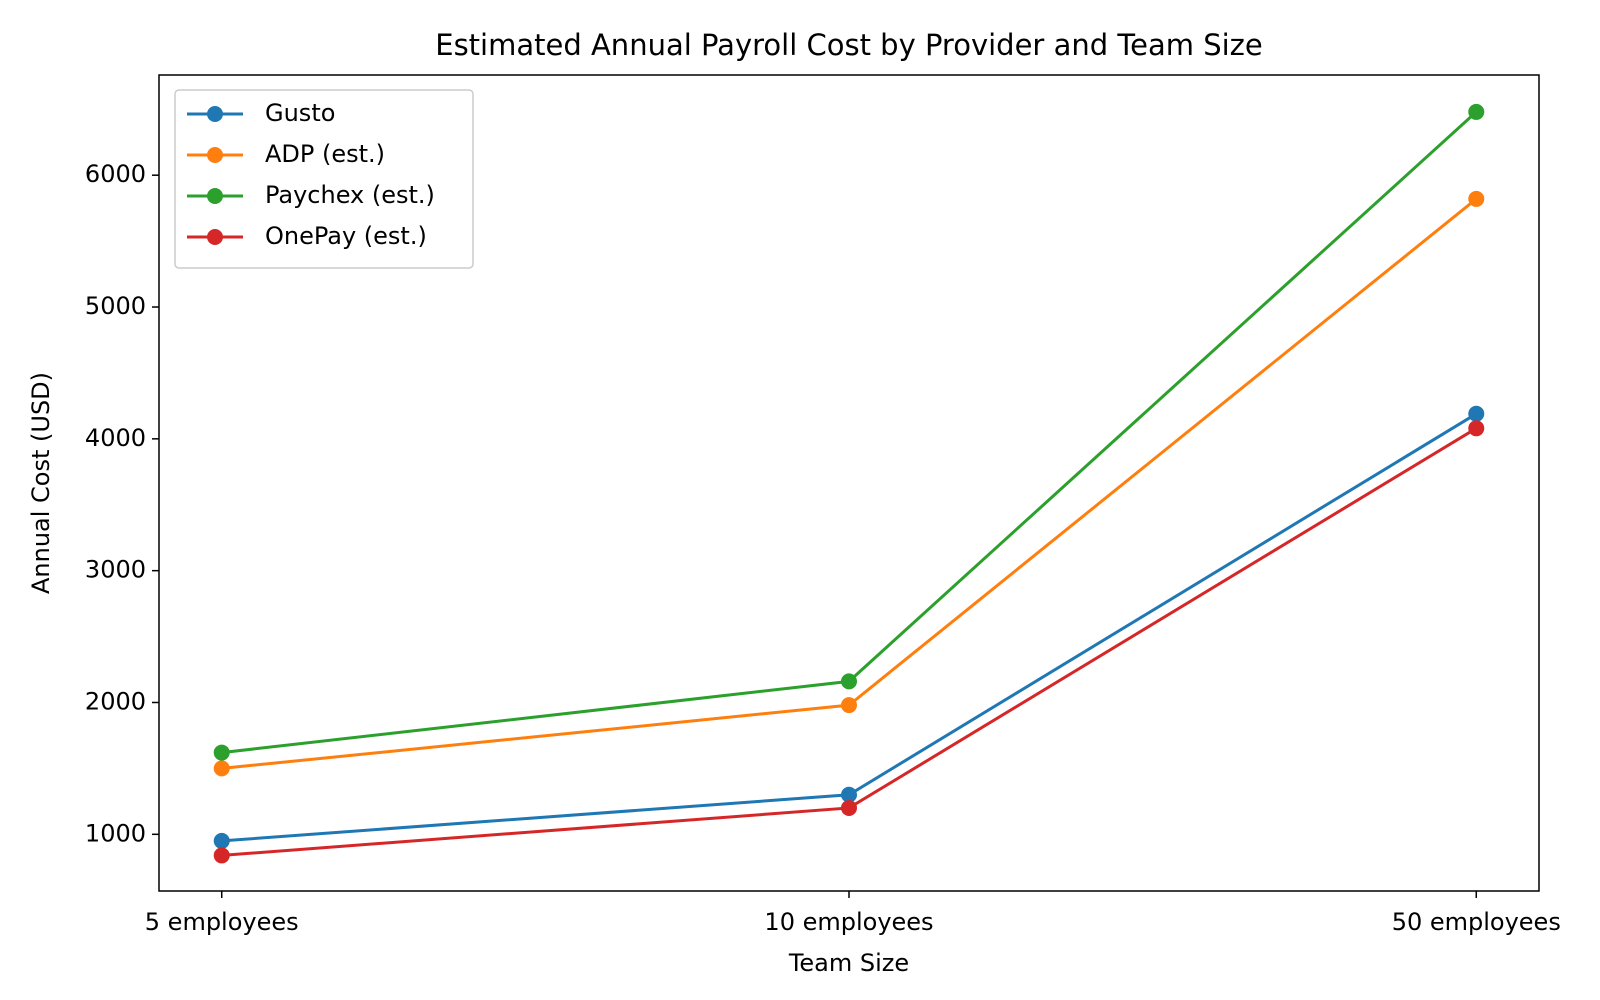  Describe the element at coordinates (115, 570) in the screenshot. I see `y-tick-label: 3000` at that location.